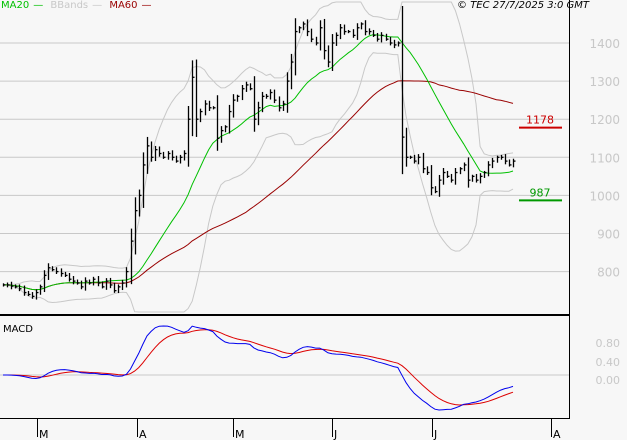 This screenshot has height=440, width=627. I want to click on legend-bbands: BBands —, so click(76, 5).